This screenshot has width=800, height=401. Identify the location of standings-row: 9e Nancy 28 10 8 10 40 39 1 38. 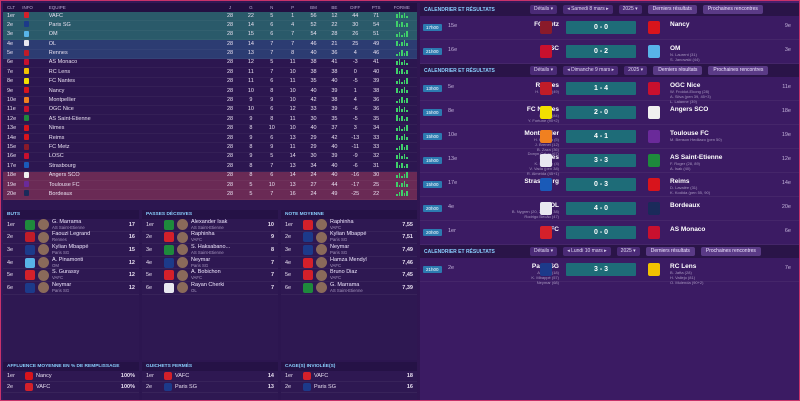
(210, 92).